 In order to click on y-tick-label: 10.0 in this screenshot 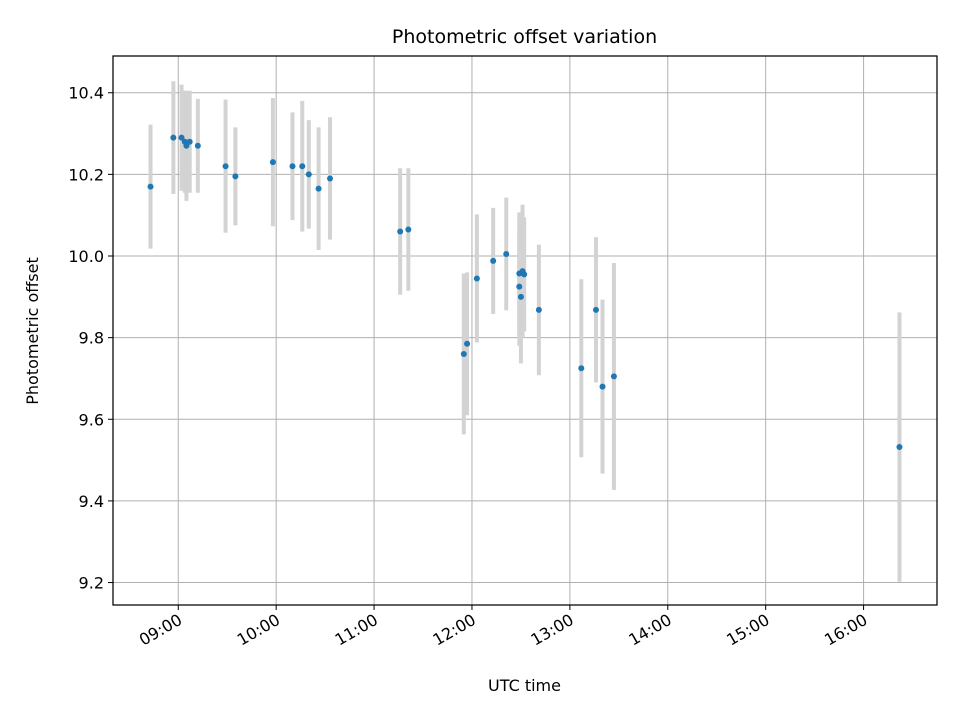, I will do `click(86, 256)`.